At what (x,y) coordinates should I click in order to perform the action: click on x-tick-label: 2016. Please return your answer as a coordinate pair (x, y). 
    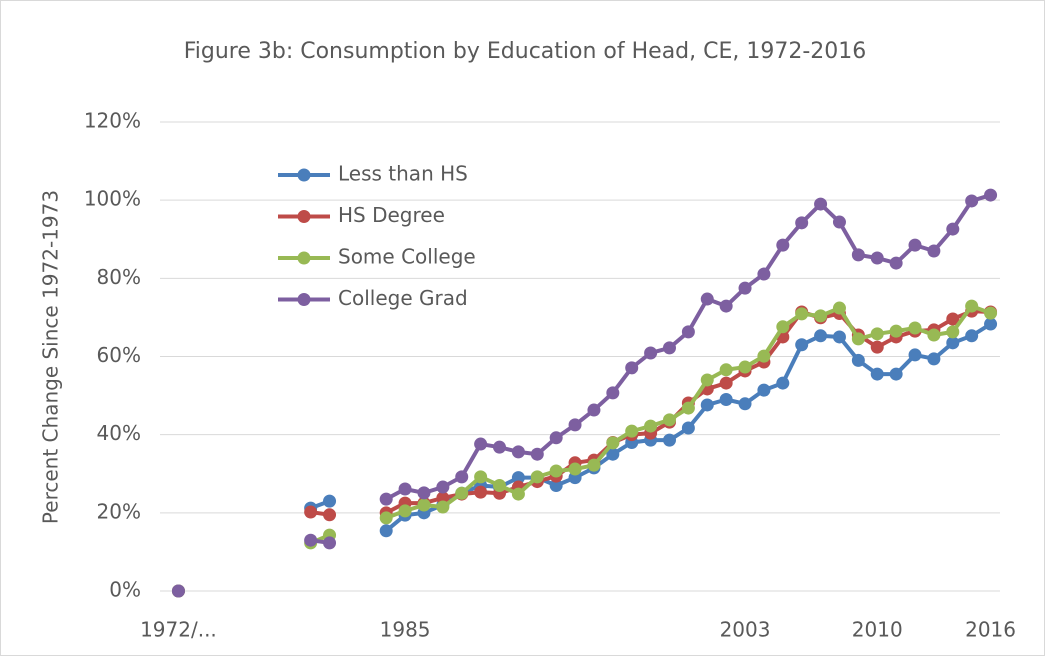
    Looking at the image, I should click on (990, 630).